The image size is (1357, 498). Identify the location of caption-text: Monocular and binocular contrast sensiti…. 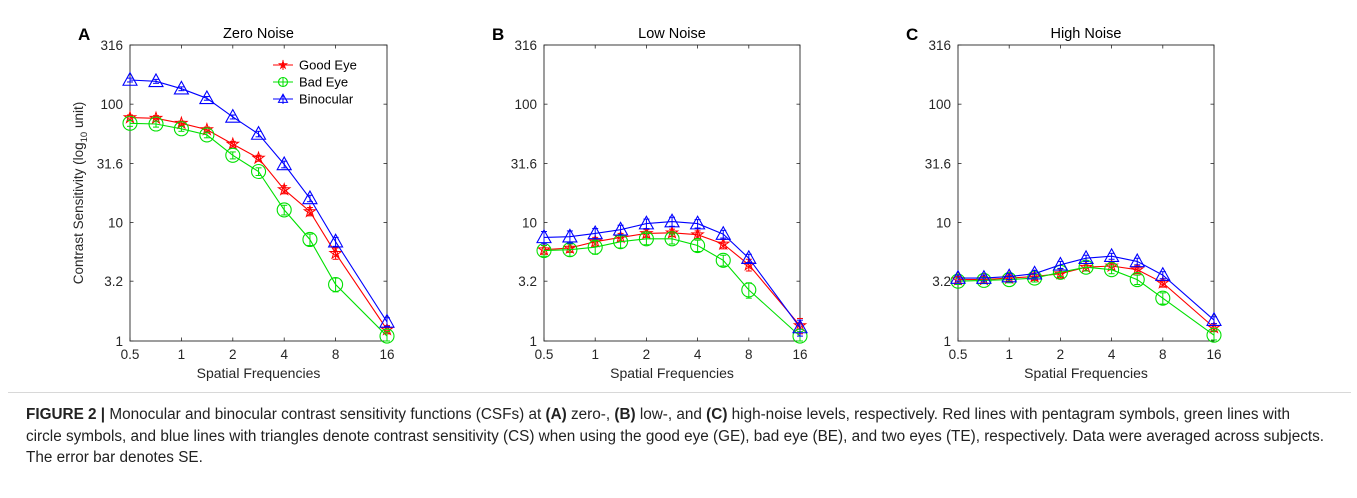
(325, 414).